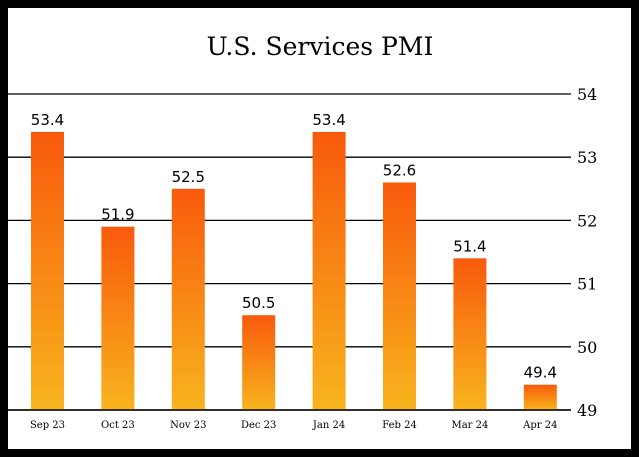 The height and width of the screenshot is (457, 639). I want to click on x-tick-label: Apr 24, so click(539, 425).